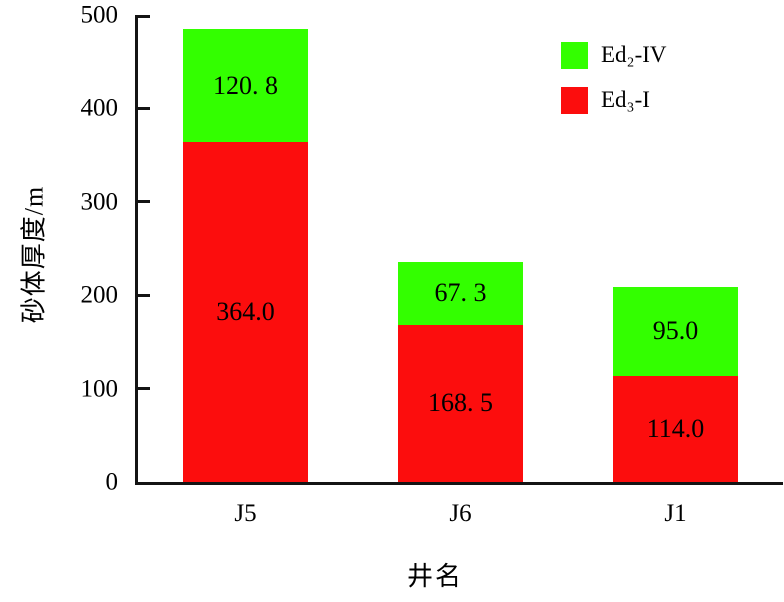 The height and width of the screenshot is (602, 784). What do you see at coordinates (99, 202) in the screenshot?
I see `y-tick-label: 300` at bounding box center [99, 202].